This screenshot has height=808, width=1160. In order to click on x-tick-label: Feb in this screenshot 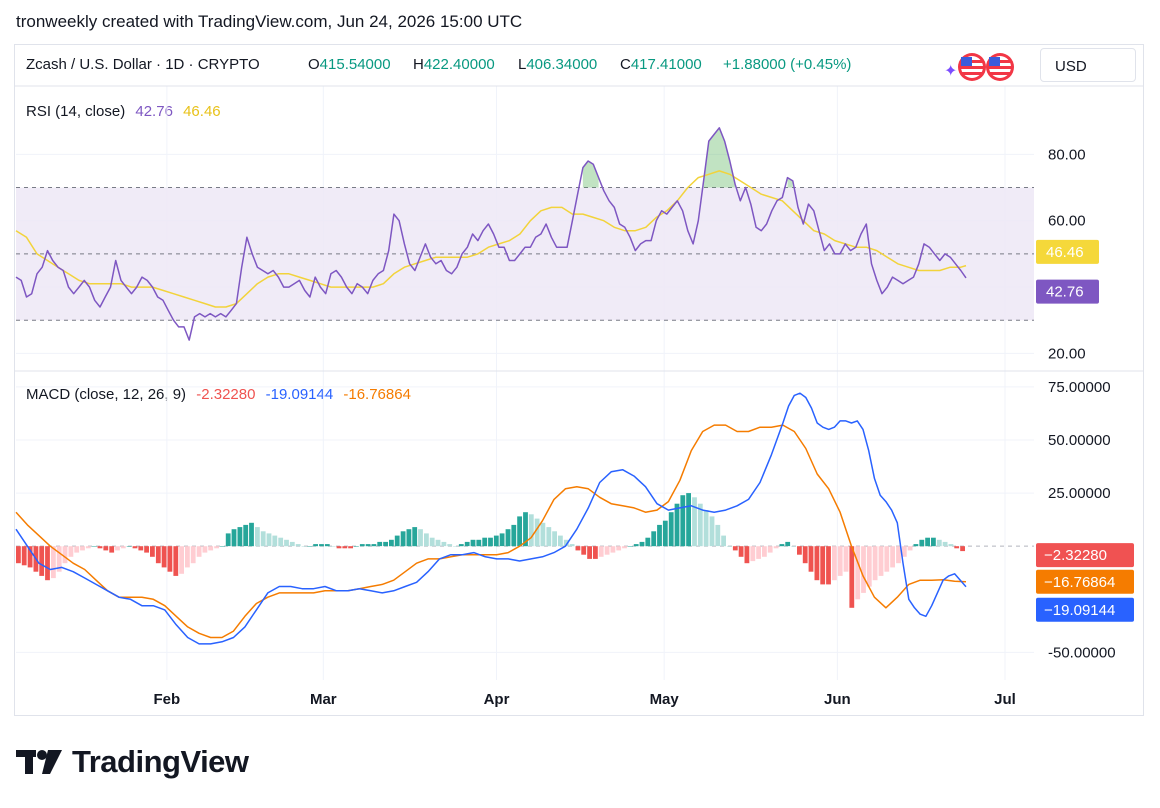, I will do `click(167, 699)`.